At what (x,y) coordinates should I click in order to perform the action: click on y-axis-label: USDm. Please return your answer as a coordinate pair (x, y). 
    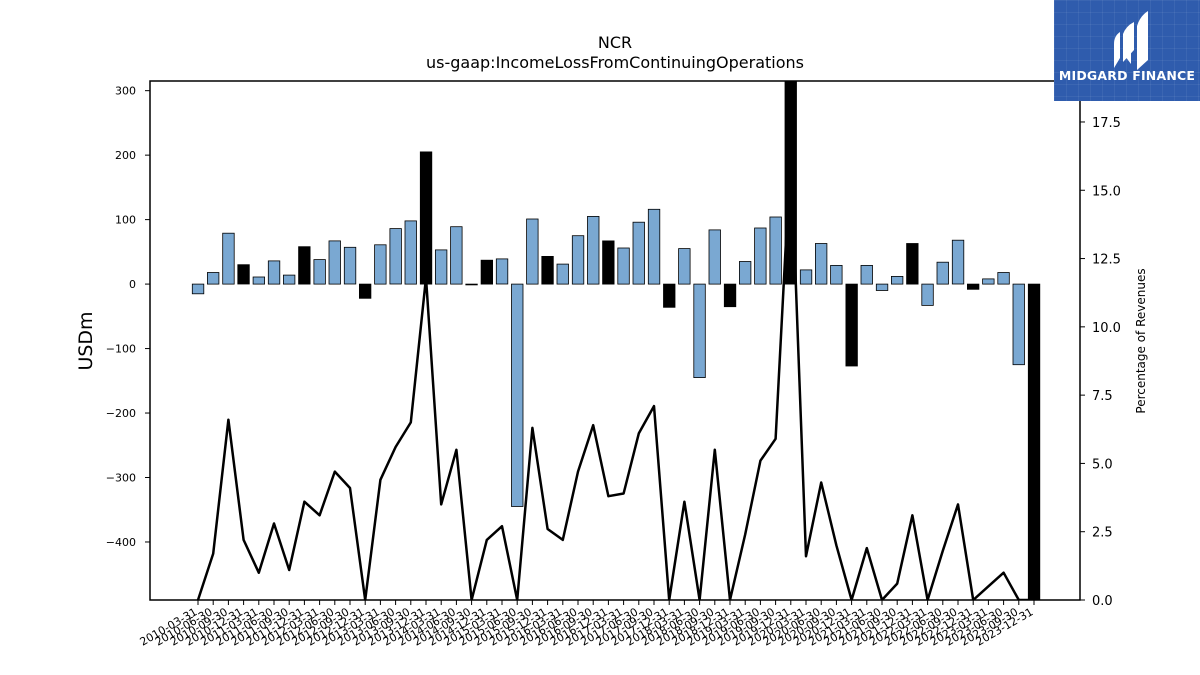
    Looking at the image, I should click on (86, 340).